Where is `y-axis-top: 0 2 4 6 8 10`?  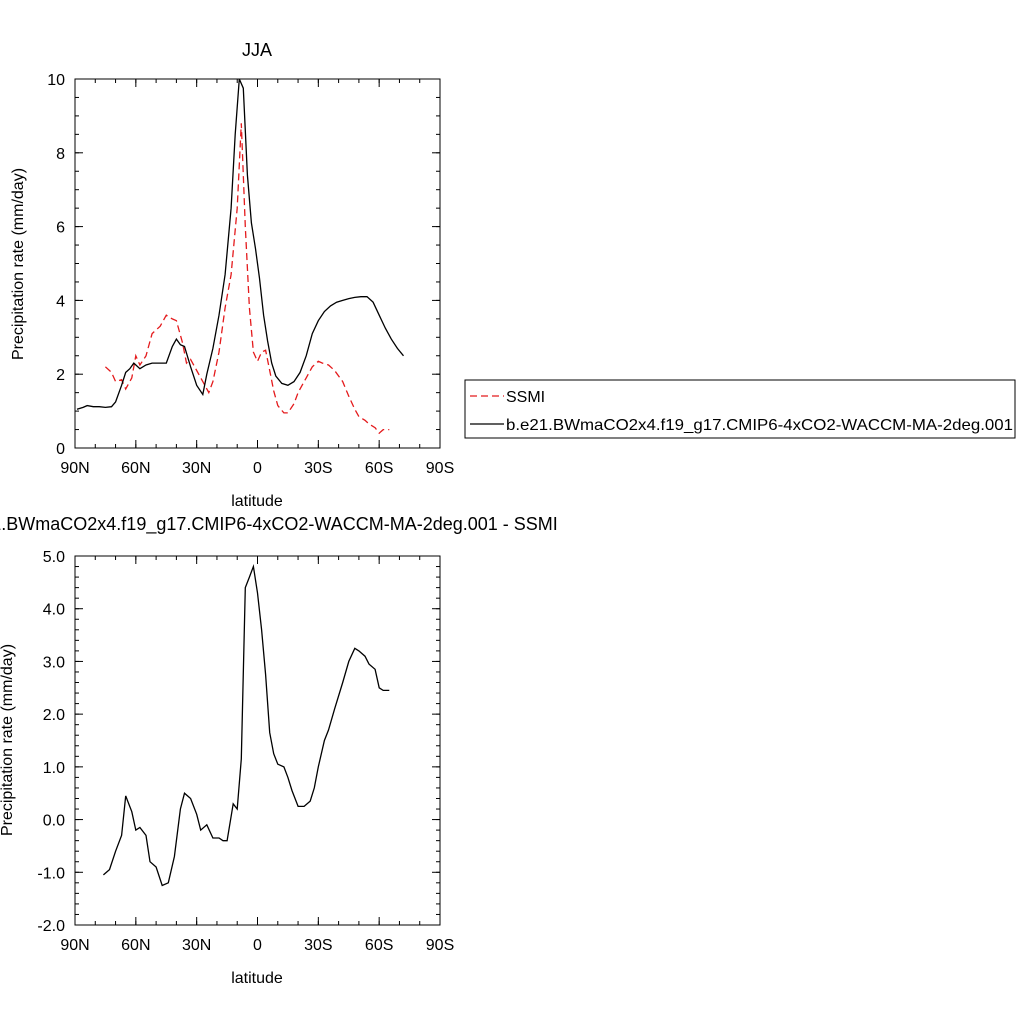 y-axis-top: 0 2 4 6 8 10 is located at coordinates (243, 265).